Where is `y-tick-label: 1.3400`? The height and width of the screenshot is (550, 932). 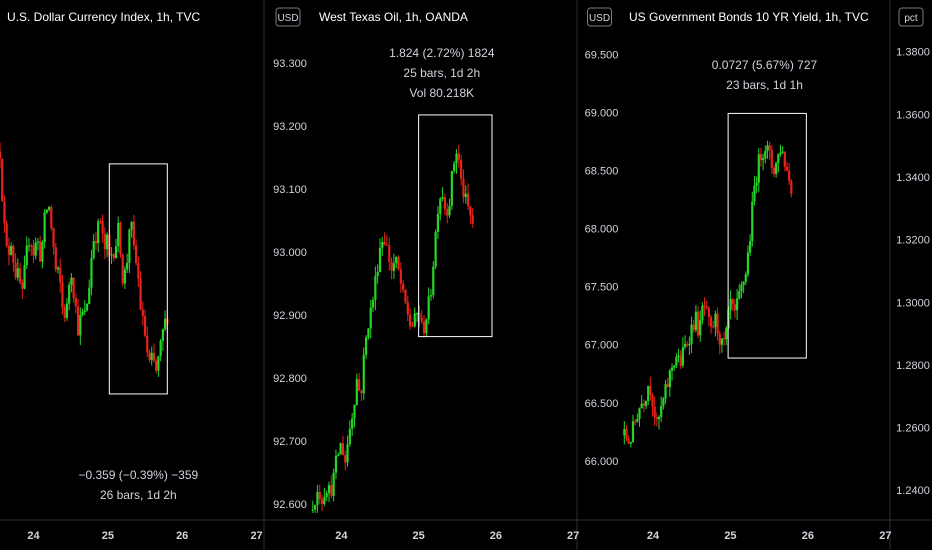 y-tick-label: 1.3400 is located at coordinates (913, 178).